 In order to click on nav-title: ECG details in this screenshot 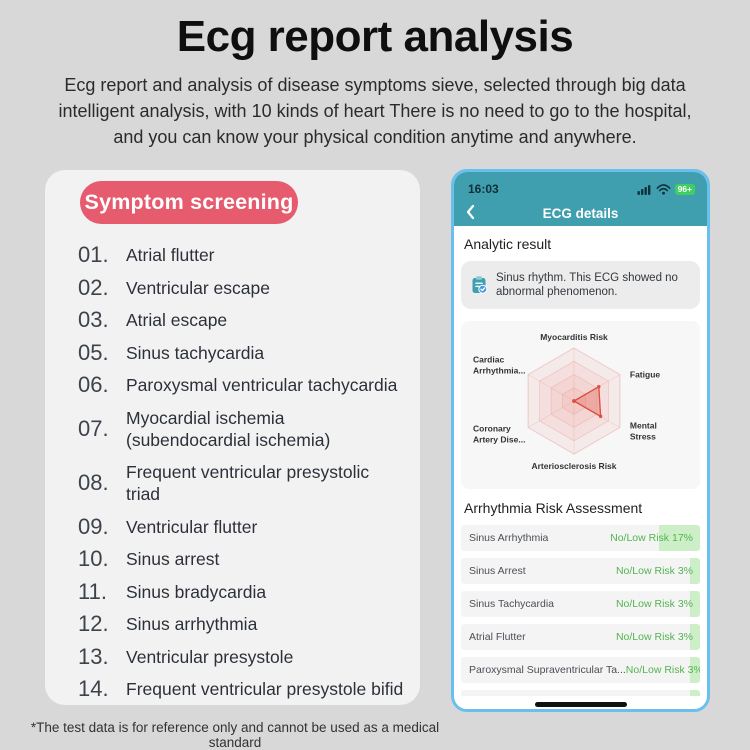, I will do `click(580, 213)`.